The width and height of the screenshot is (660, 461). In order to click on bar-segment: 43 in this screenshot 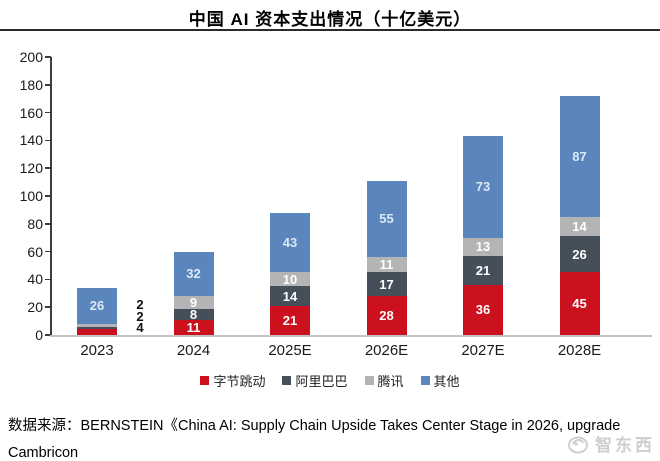, I will do `click(290, 242)`.